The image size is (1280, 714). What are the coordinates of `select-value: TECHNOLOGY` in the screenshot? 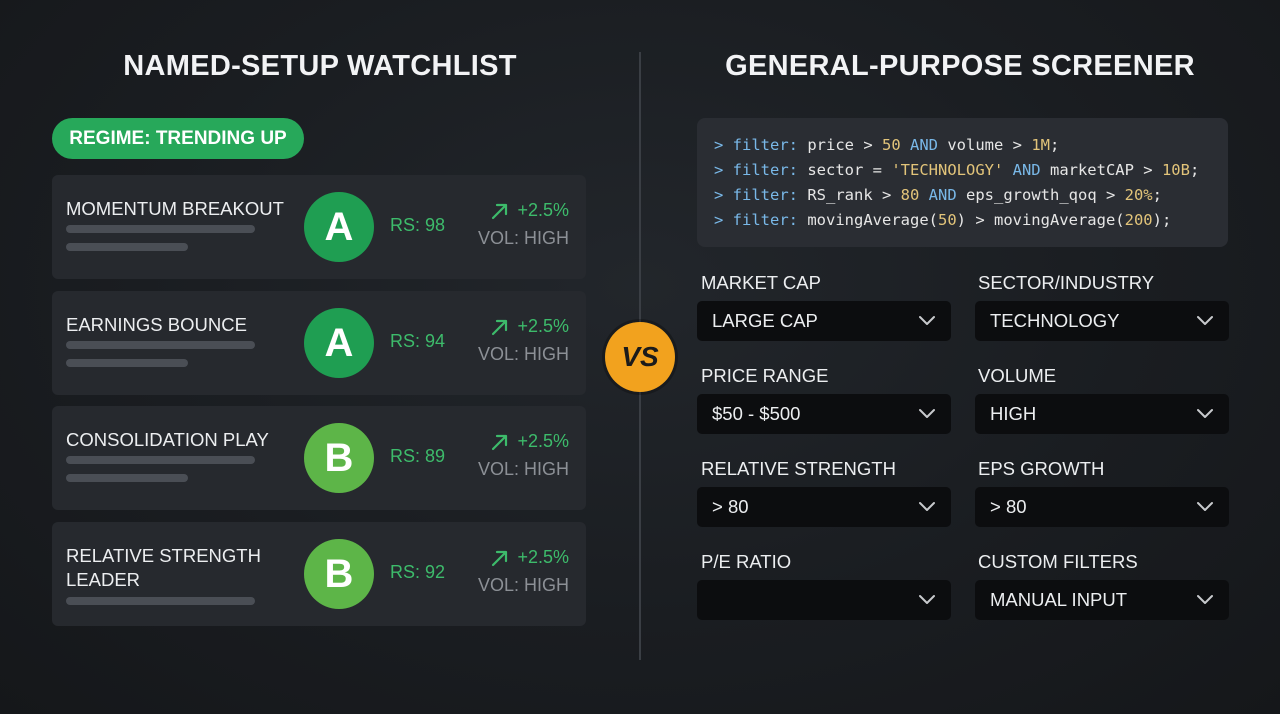 It's located at (1055, 320).